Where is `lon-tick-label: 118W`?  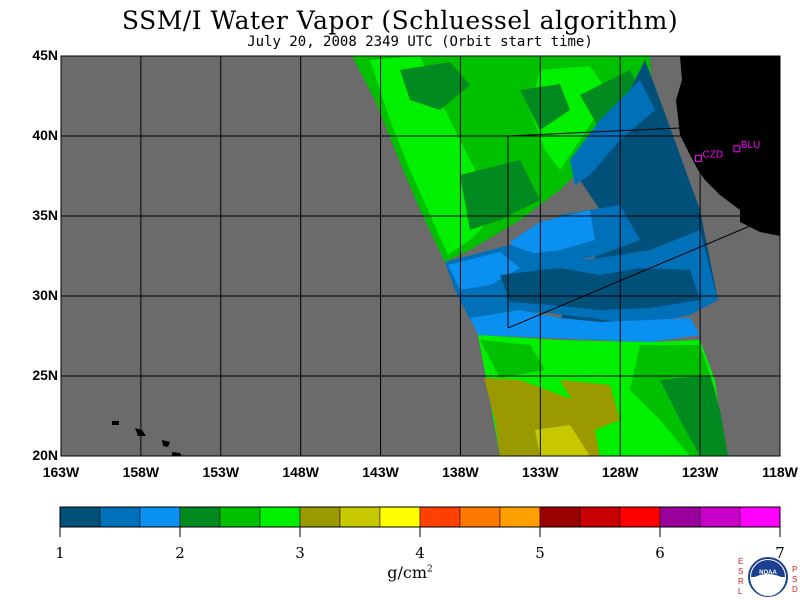
lon-tick-label: 118W is located at coordinates (780, 472).